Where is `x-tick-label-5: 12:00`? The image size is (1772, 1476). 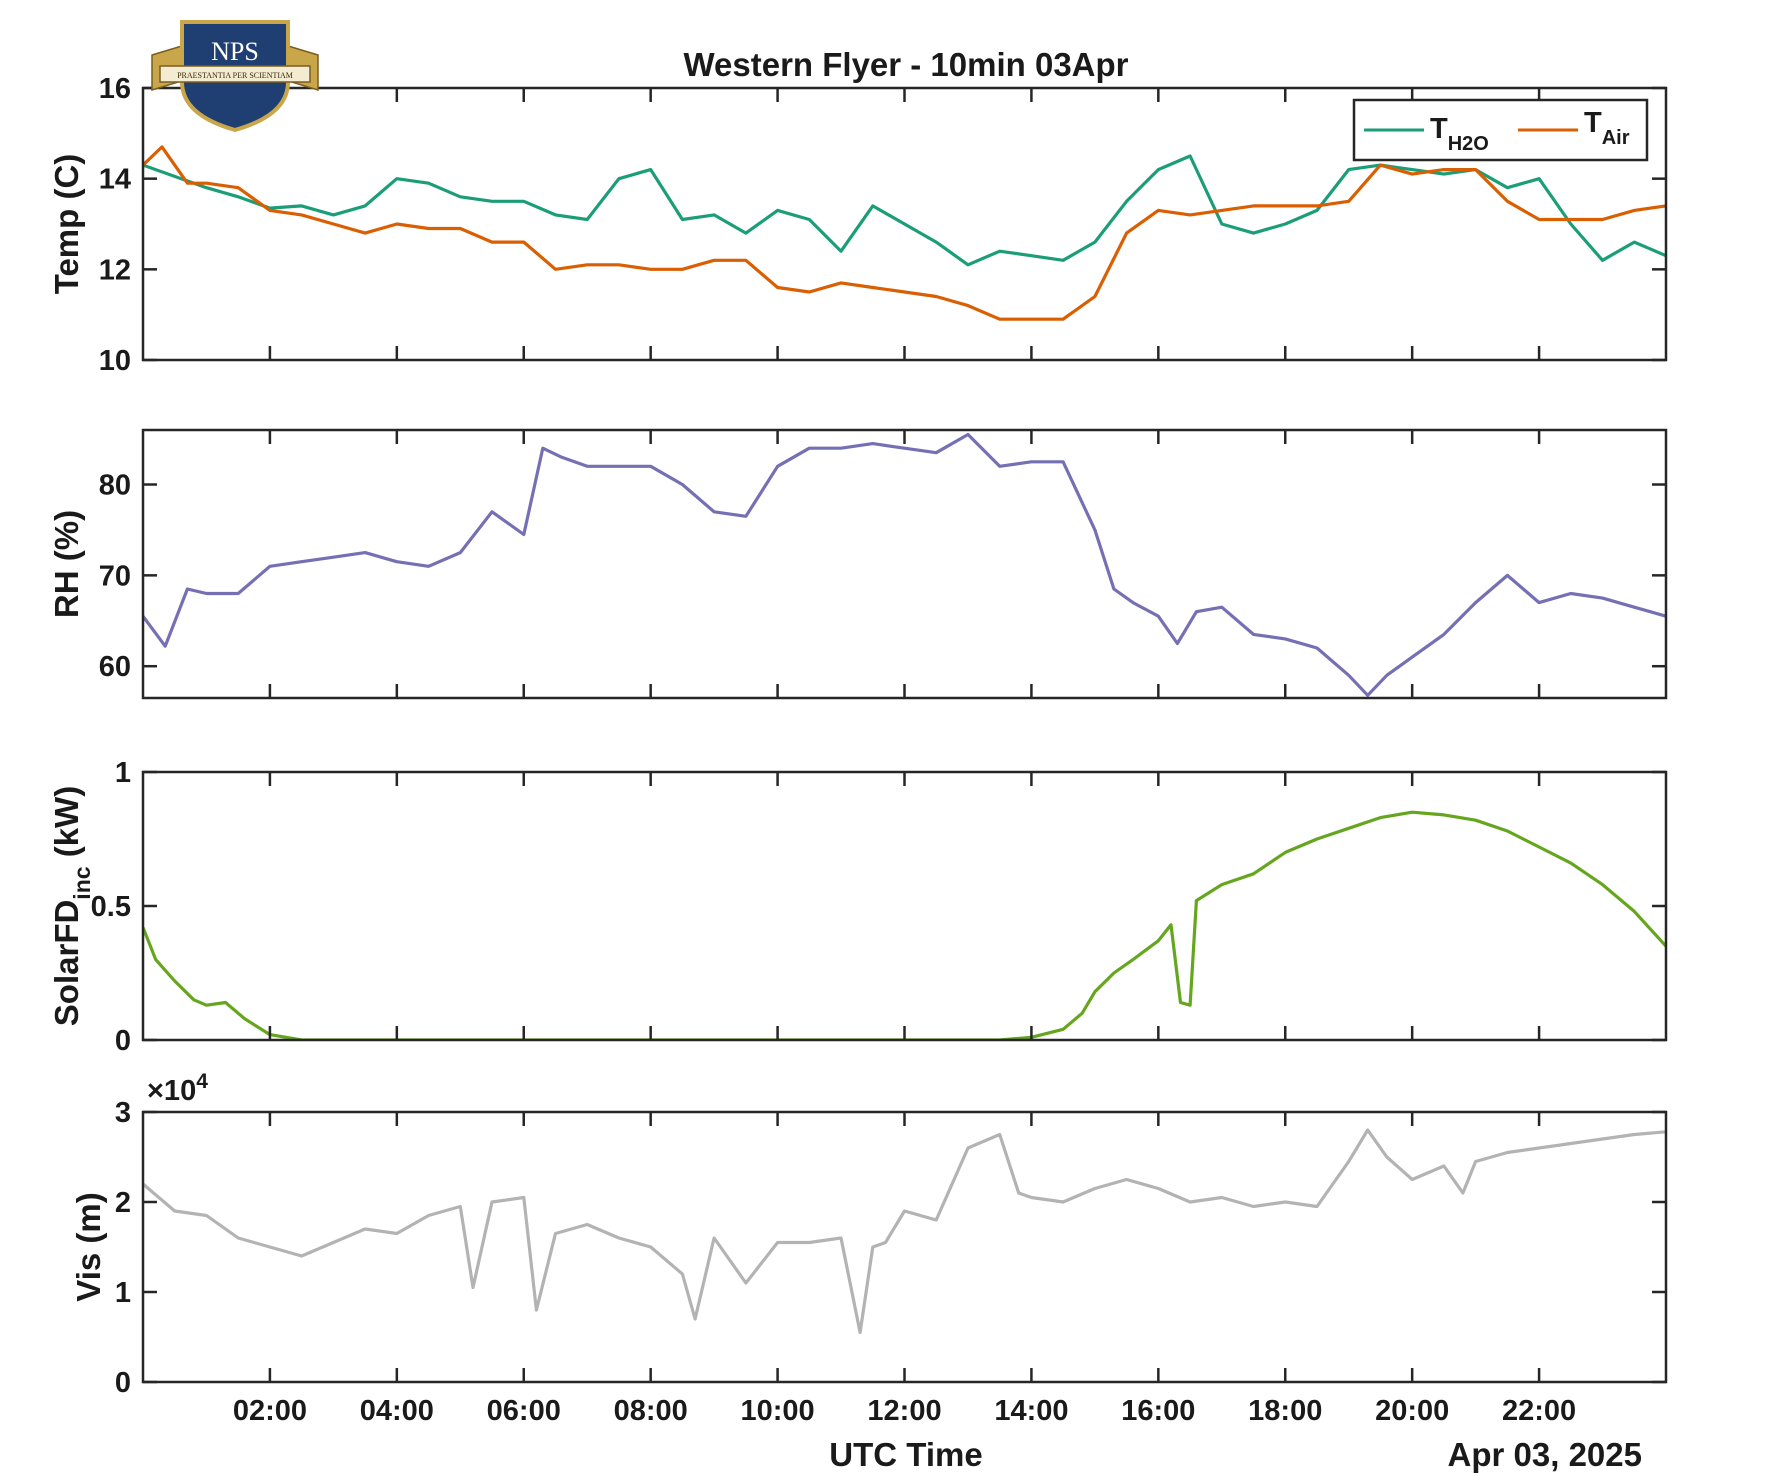
x-tick-label-5: 12:00 is located at coordinates (904, 1411).